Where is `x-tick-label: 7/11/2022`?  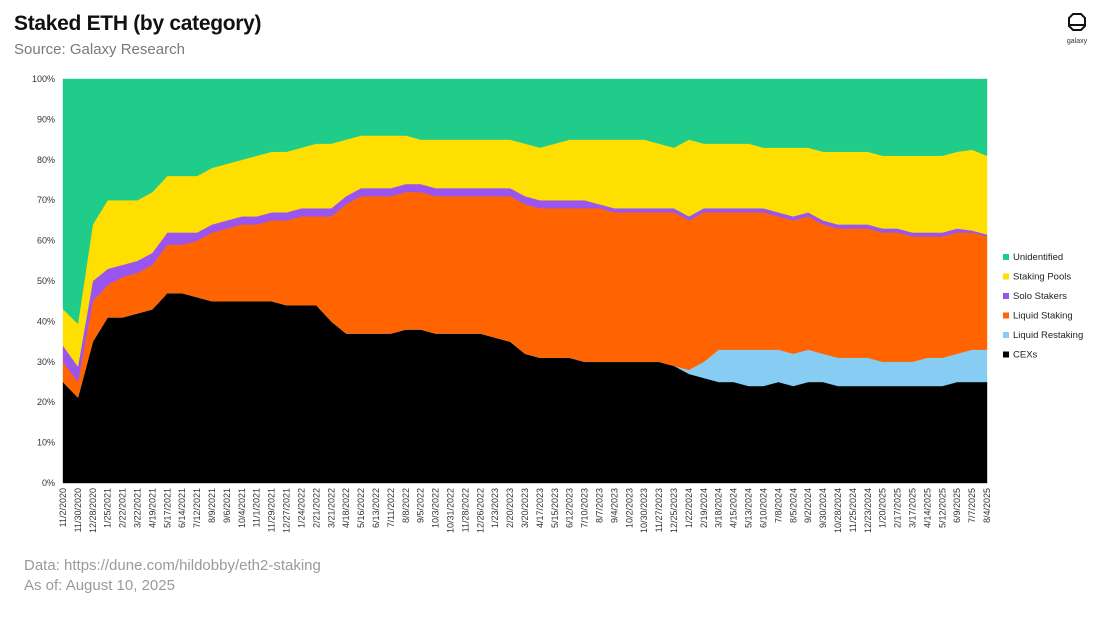 x-tick-label: 7/11/2022 is located at coordinates (391, 507).